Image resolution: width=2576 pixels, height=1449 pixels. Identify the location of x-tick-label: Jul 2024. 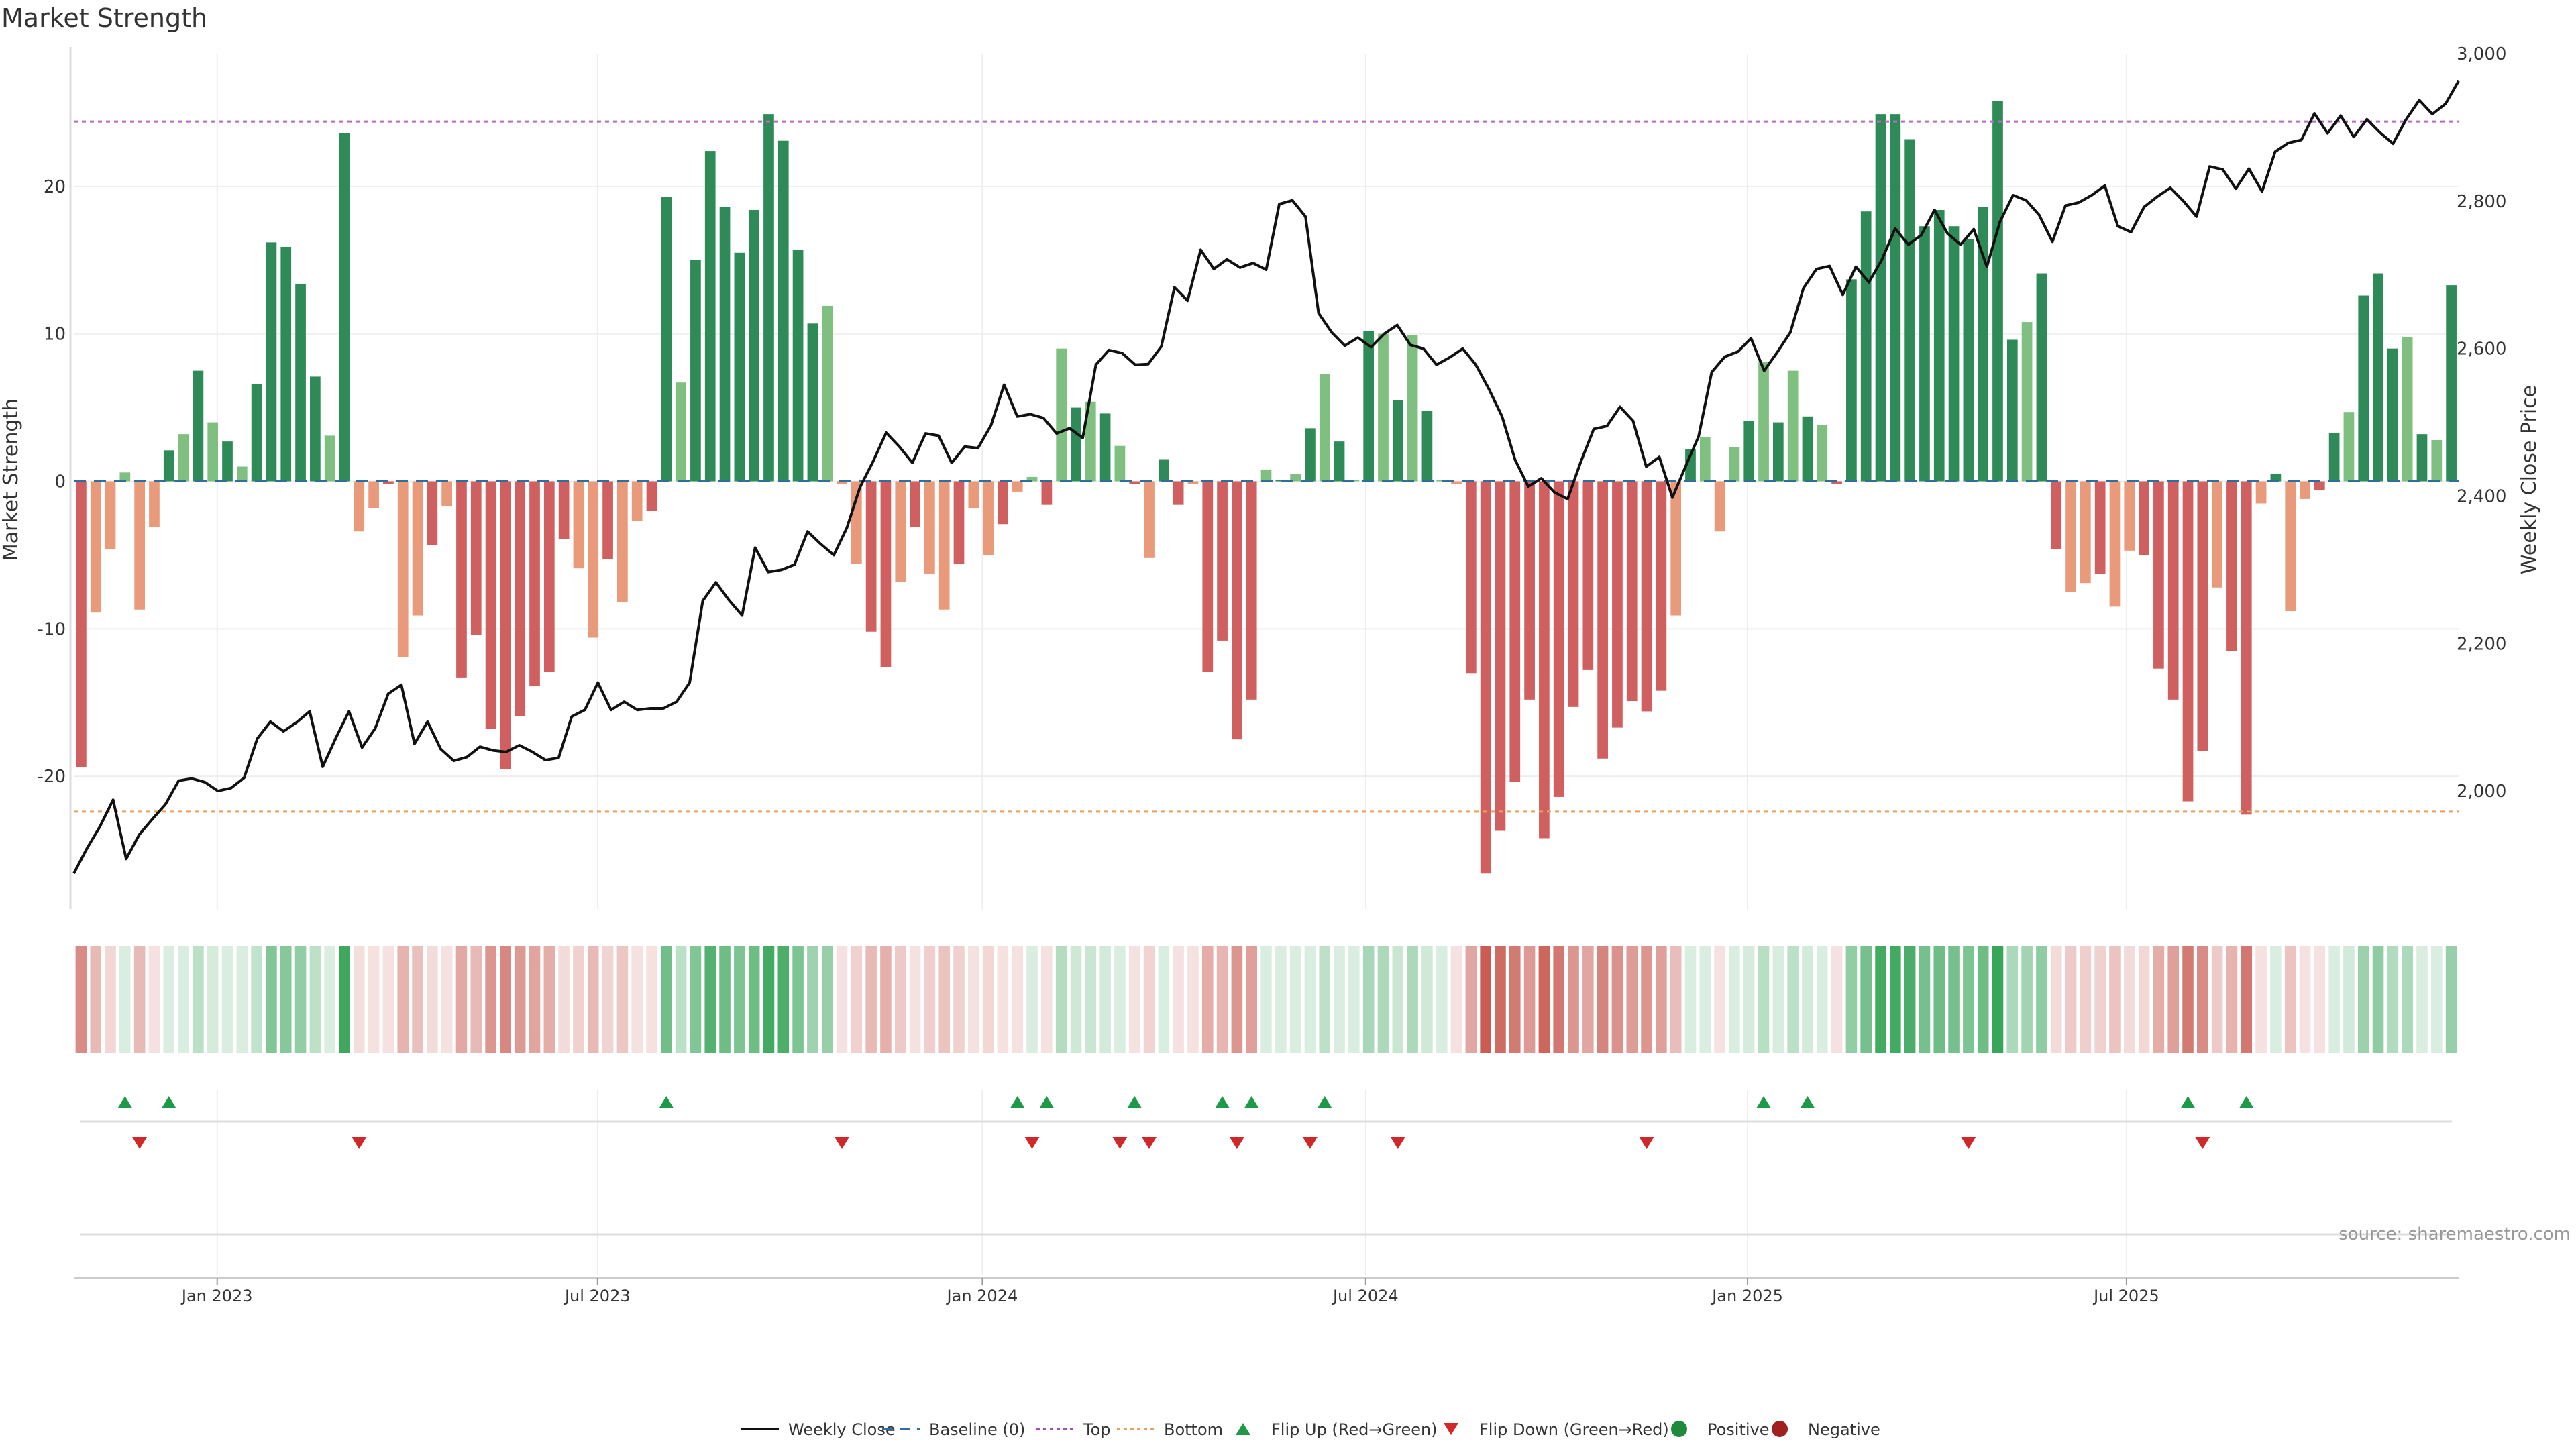
(1365, 1296).